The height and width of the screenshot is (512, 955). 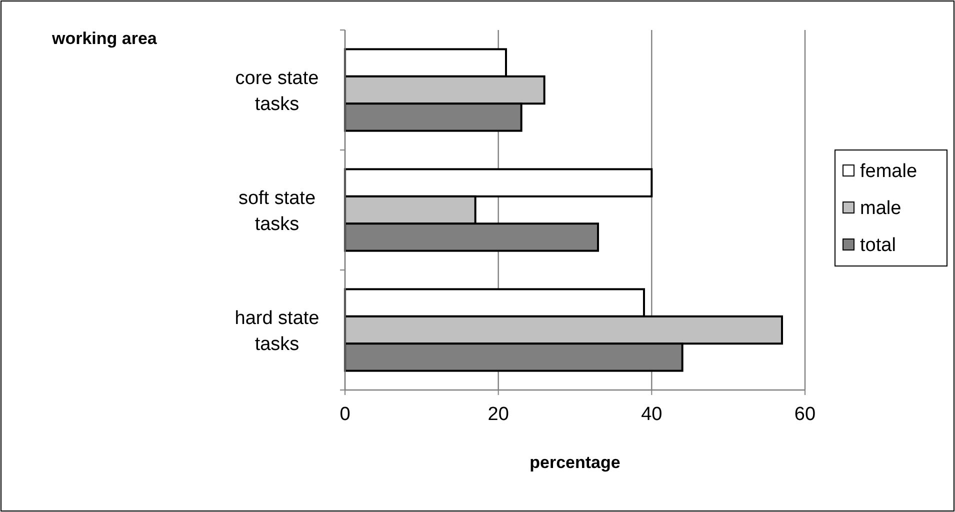 What do you see at coordinates (104, 38) in the screenshot?
I see `y-axis-title: working area` at bounding box center [104, 38].